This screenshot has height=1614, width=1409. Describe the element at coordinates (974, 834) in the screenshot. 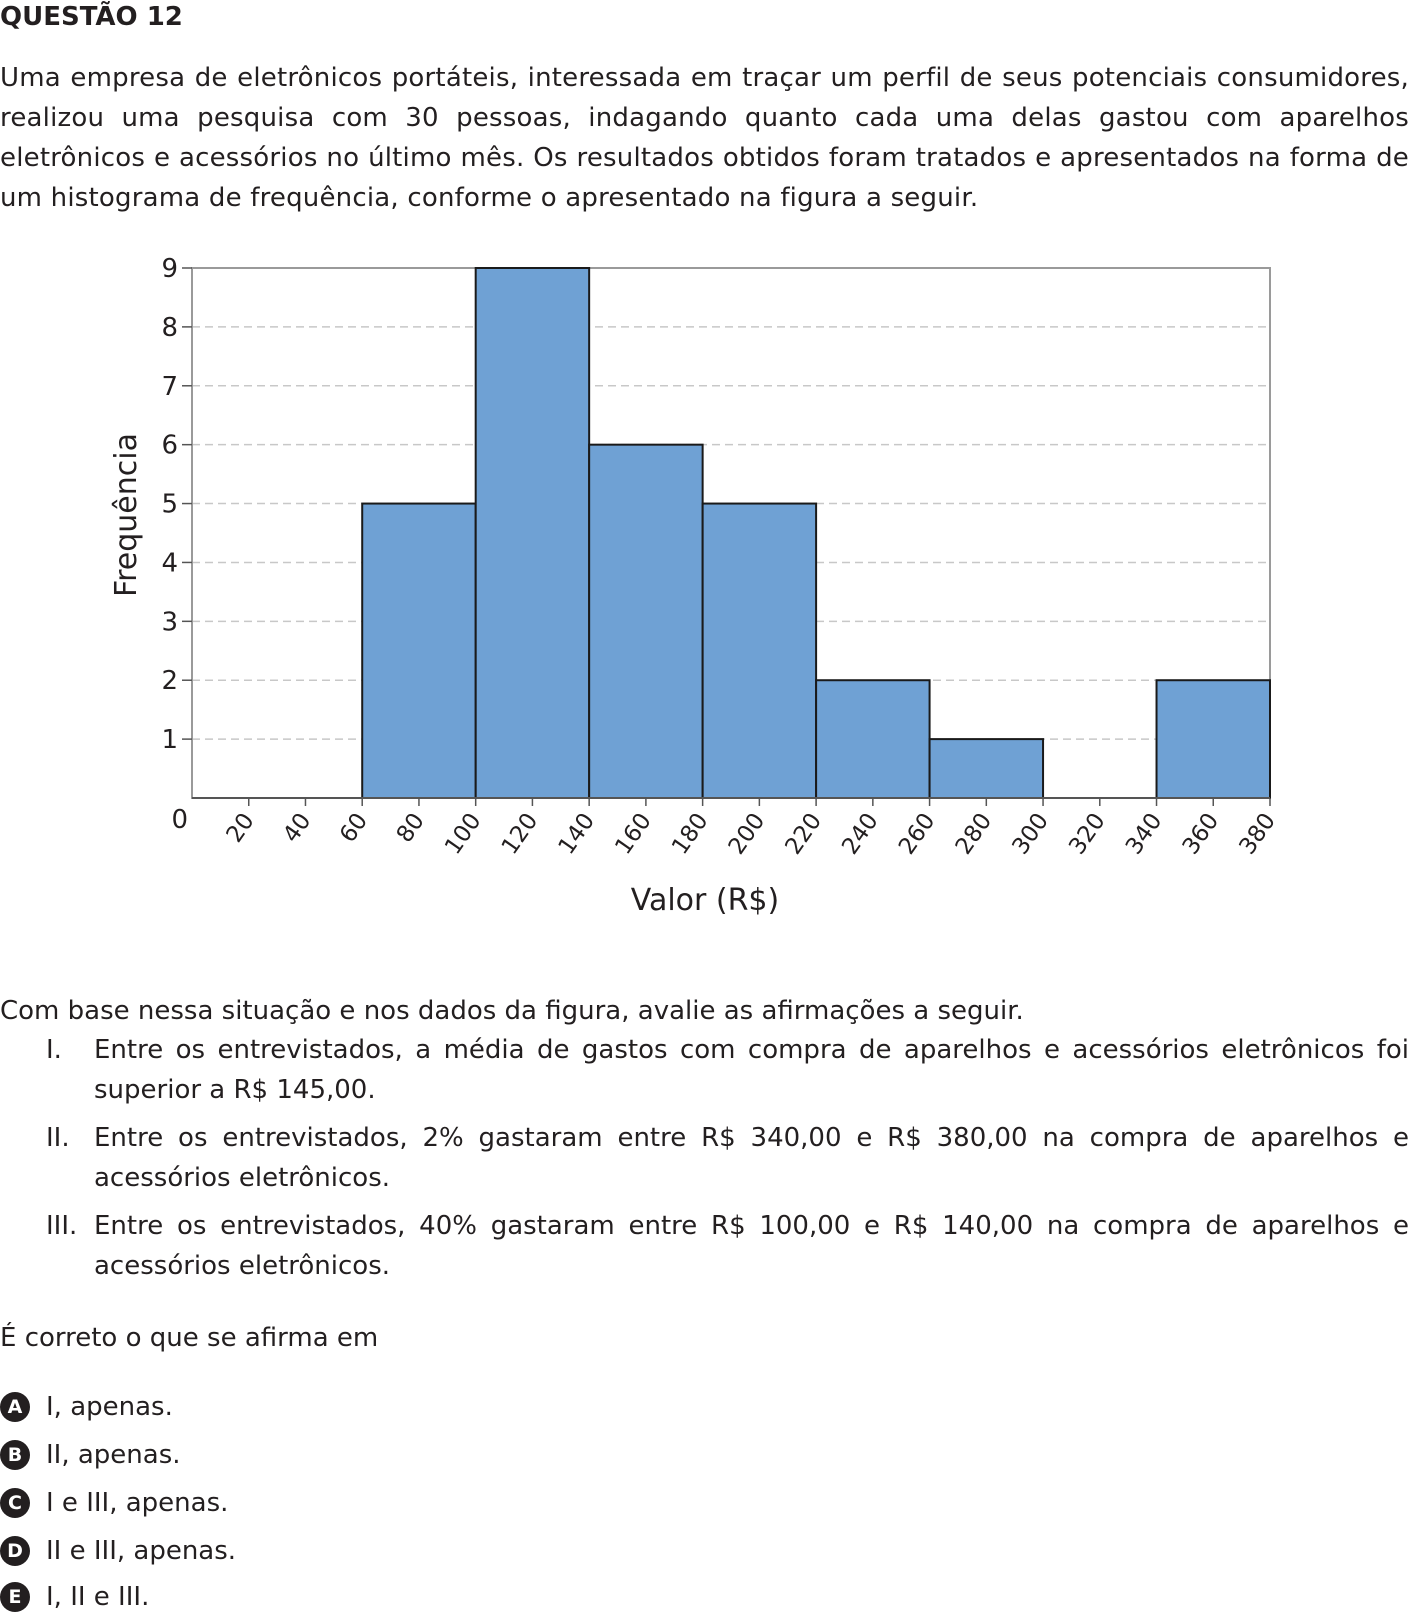

I see `x-tick-label: 280` at that location.